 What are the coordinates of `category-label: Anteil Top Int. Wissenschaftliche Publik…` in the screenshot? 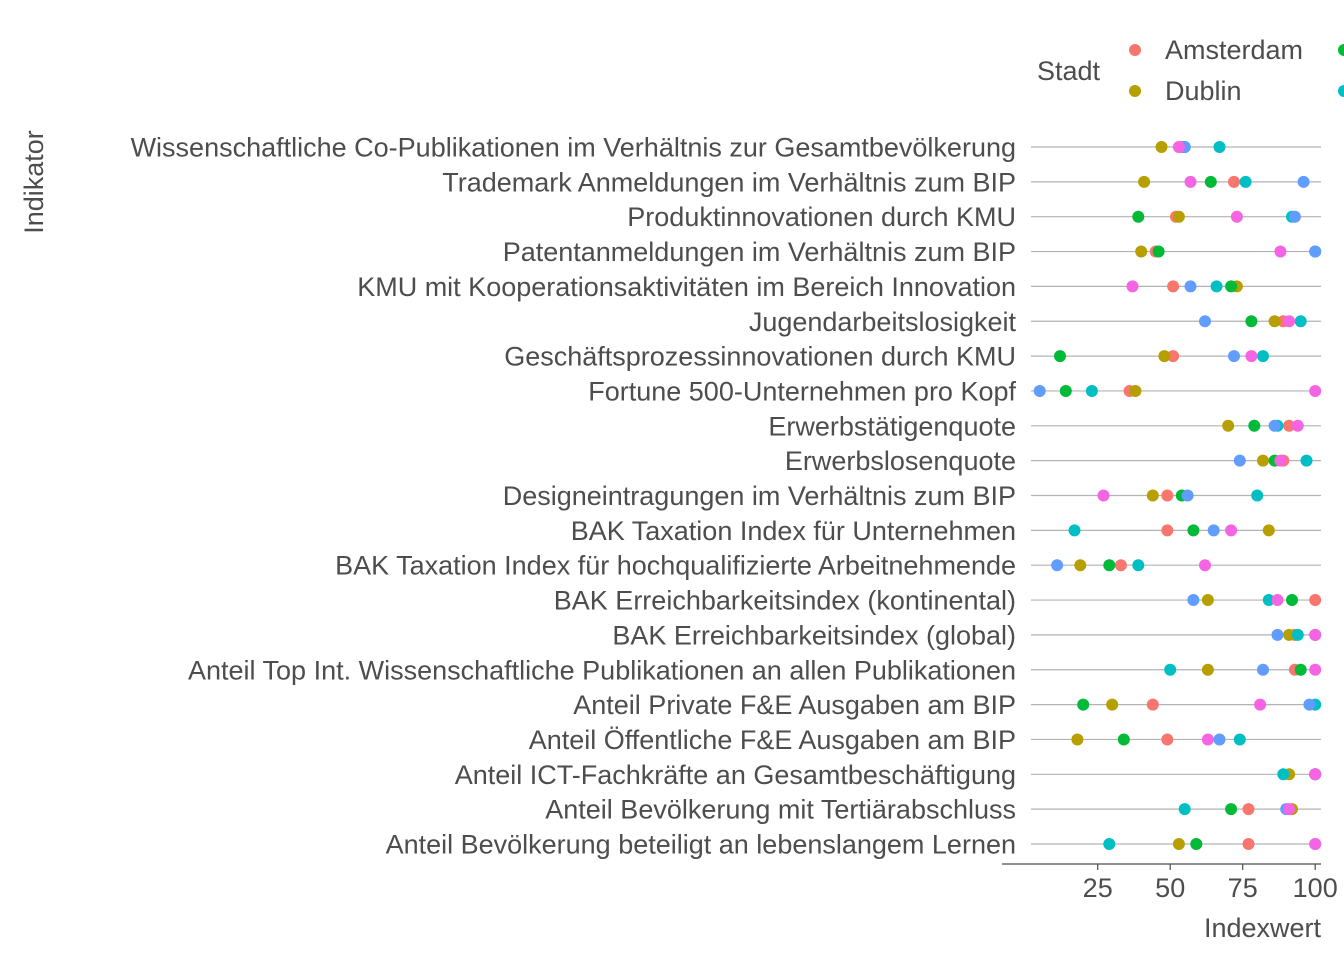 It's located at (602, 670).